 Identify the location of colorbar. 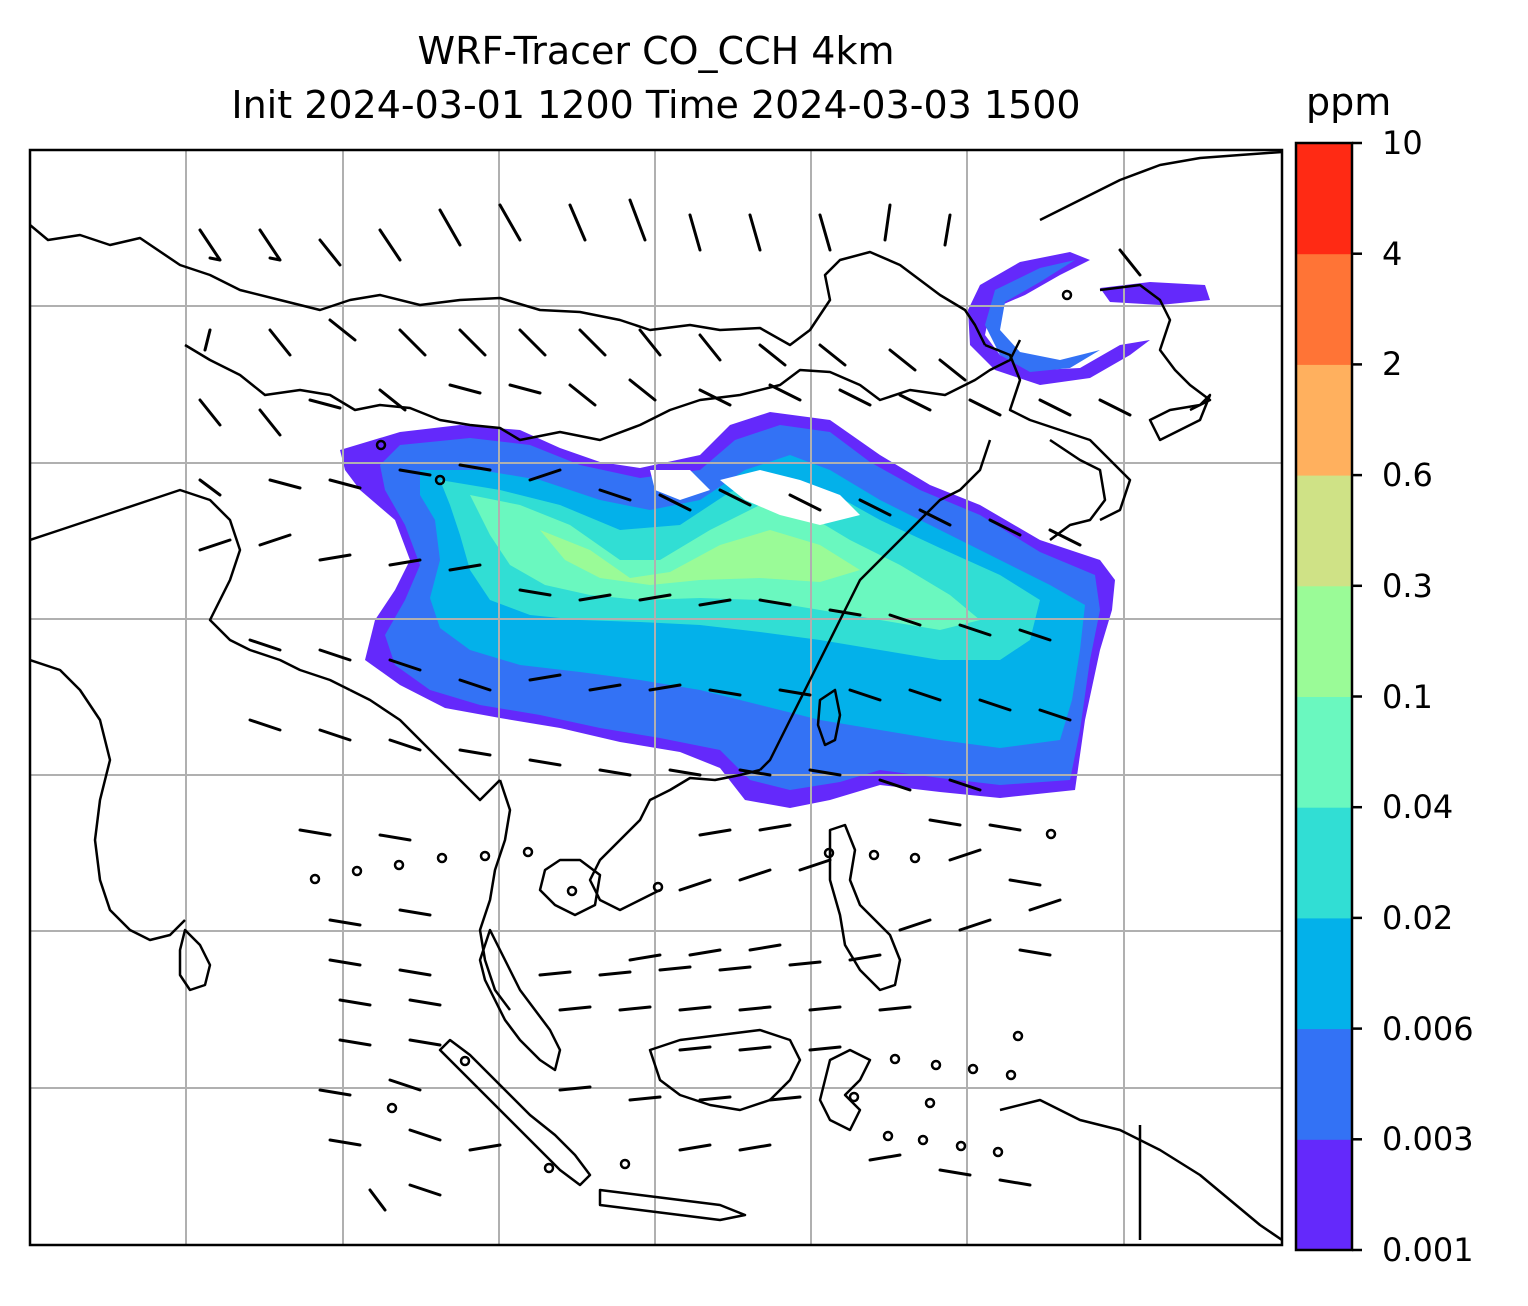
(1329, 696).